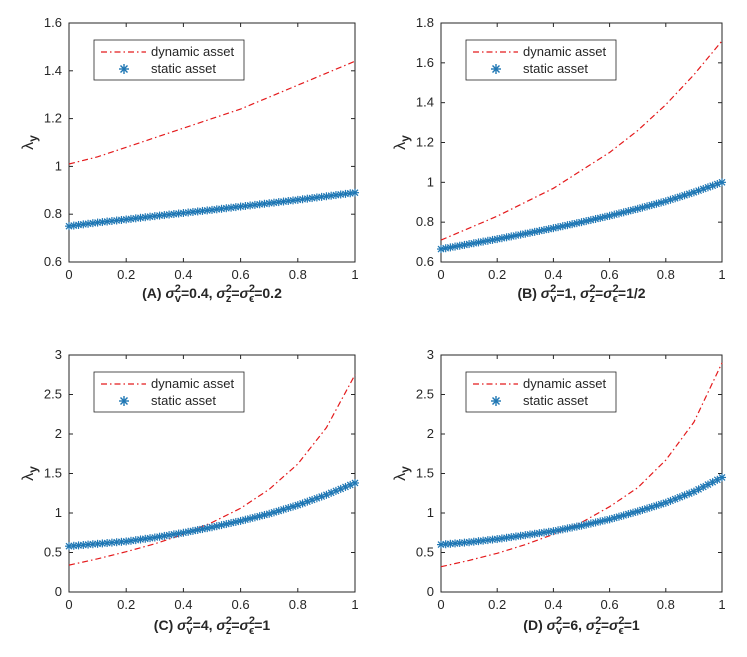  What do you see at coordinates (440, 274) in the screenshot?
I see `x-tick-label: 0` at bounding box center [440, 274].